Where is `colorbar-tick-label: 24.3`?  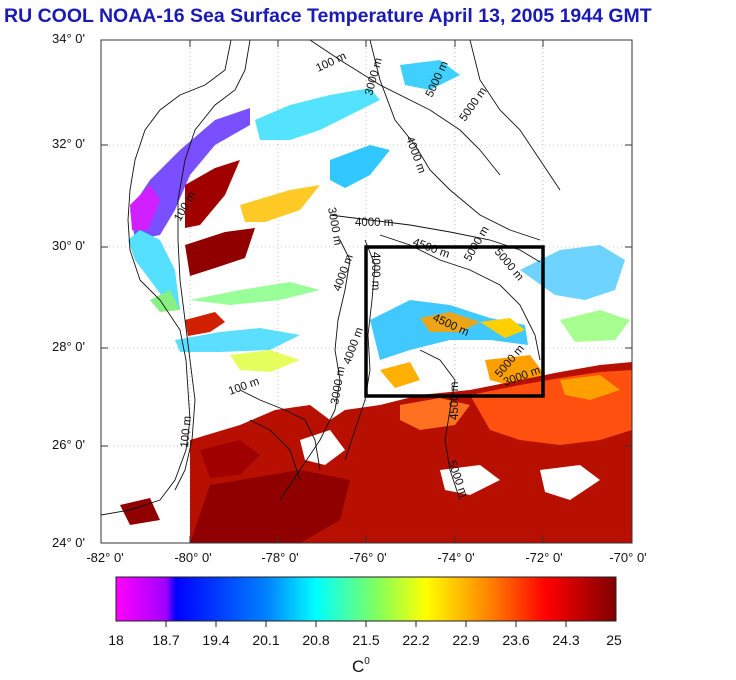
colorbar-tick-label: 24.3 is located at coordinates (566, 640).